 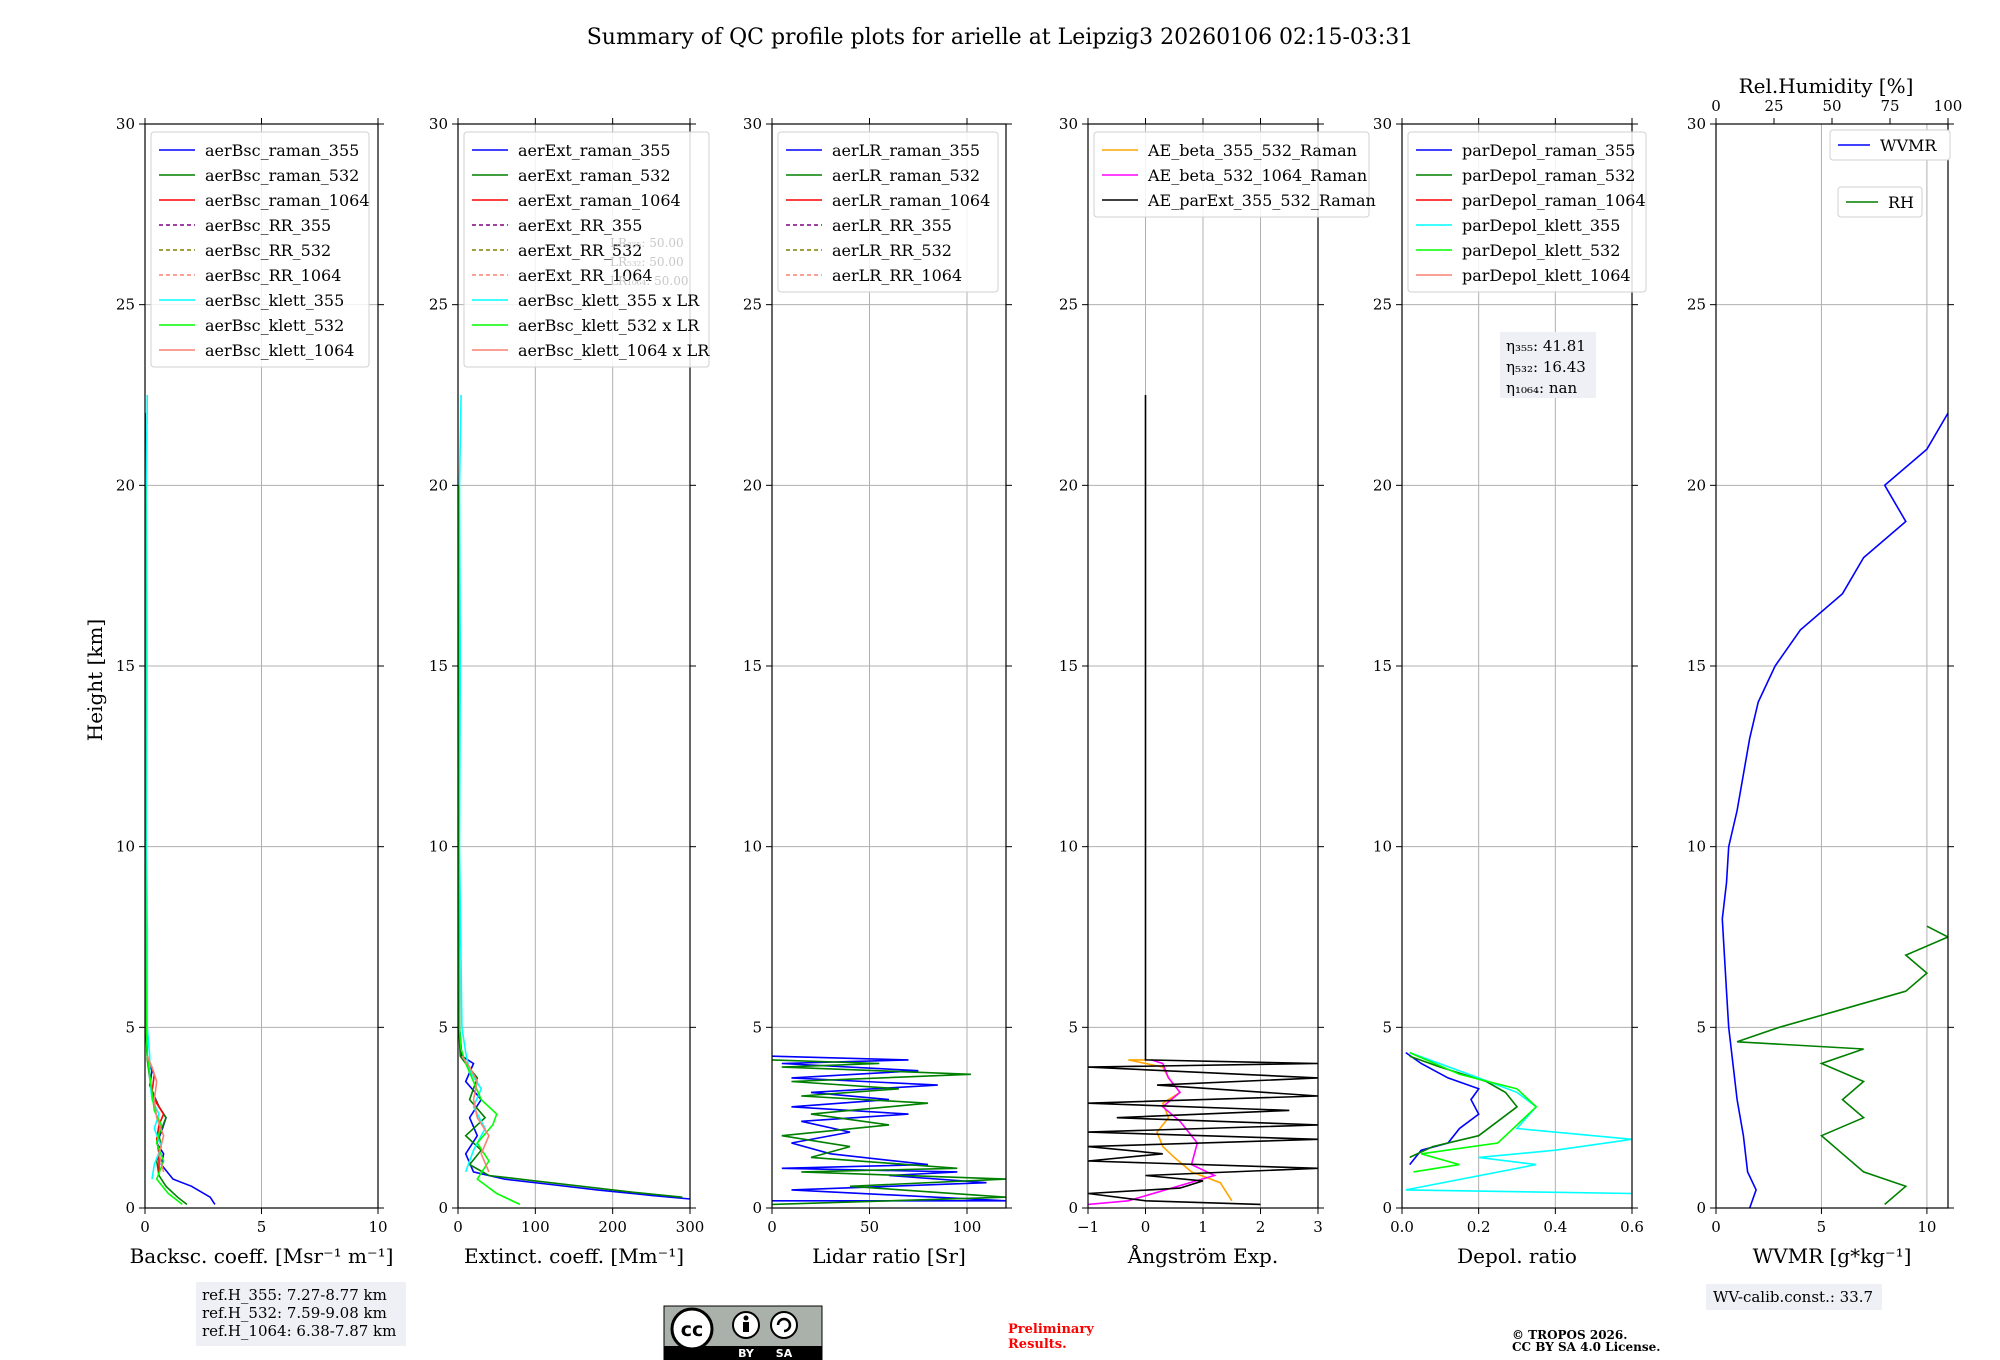 I want to click on x-axis-label: WVMR [g*kg⁻¹], so click(x=1832, y=1256).